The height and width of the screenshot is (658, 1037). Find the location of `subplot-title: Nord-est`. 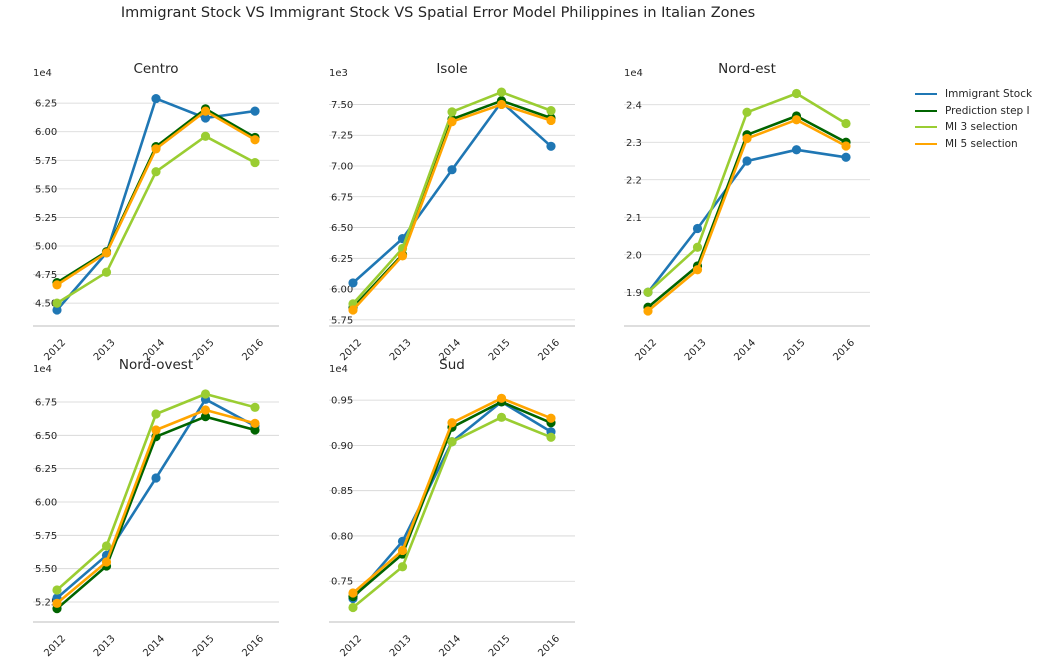

subplot-title: Nord-est is located at coordinates (747, 69).